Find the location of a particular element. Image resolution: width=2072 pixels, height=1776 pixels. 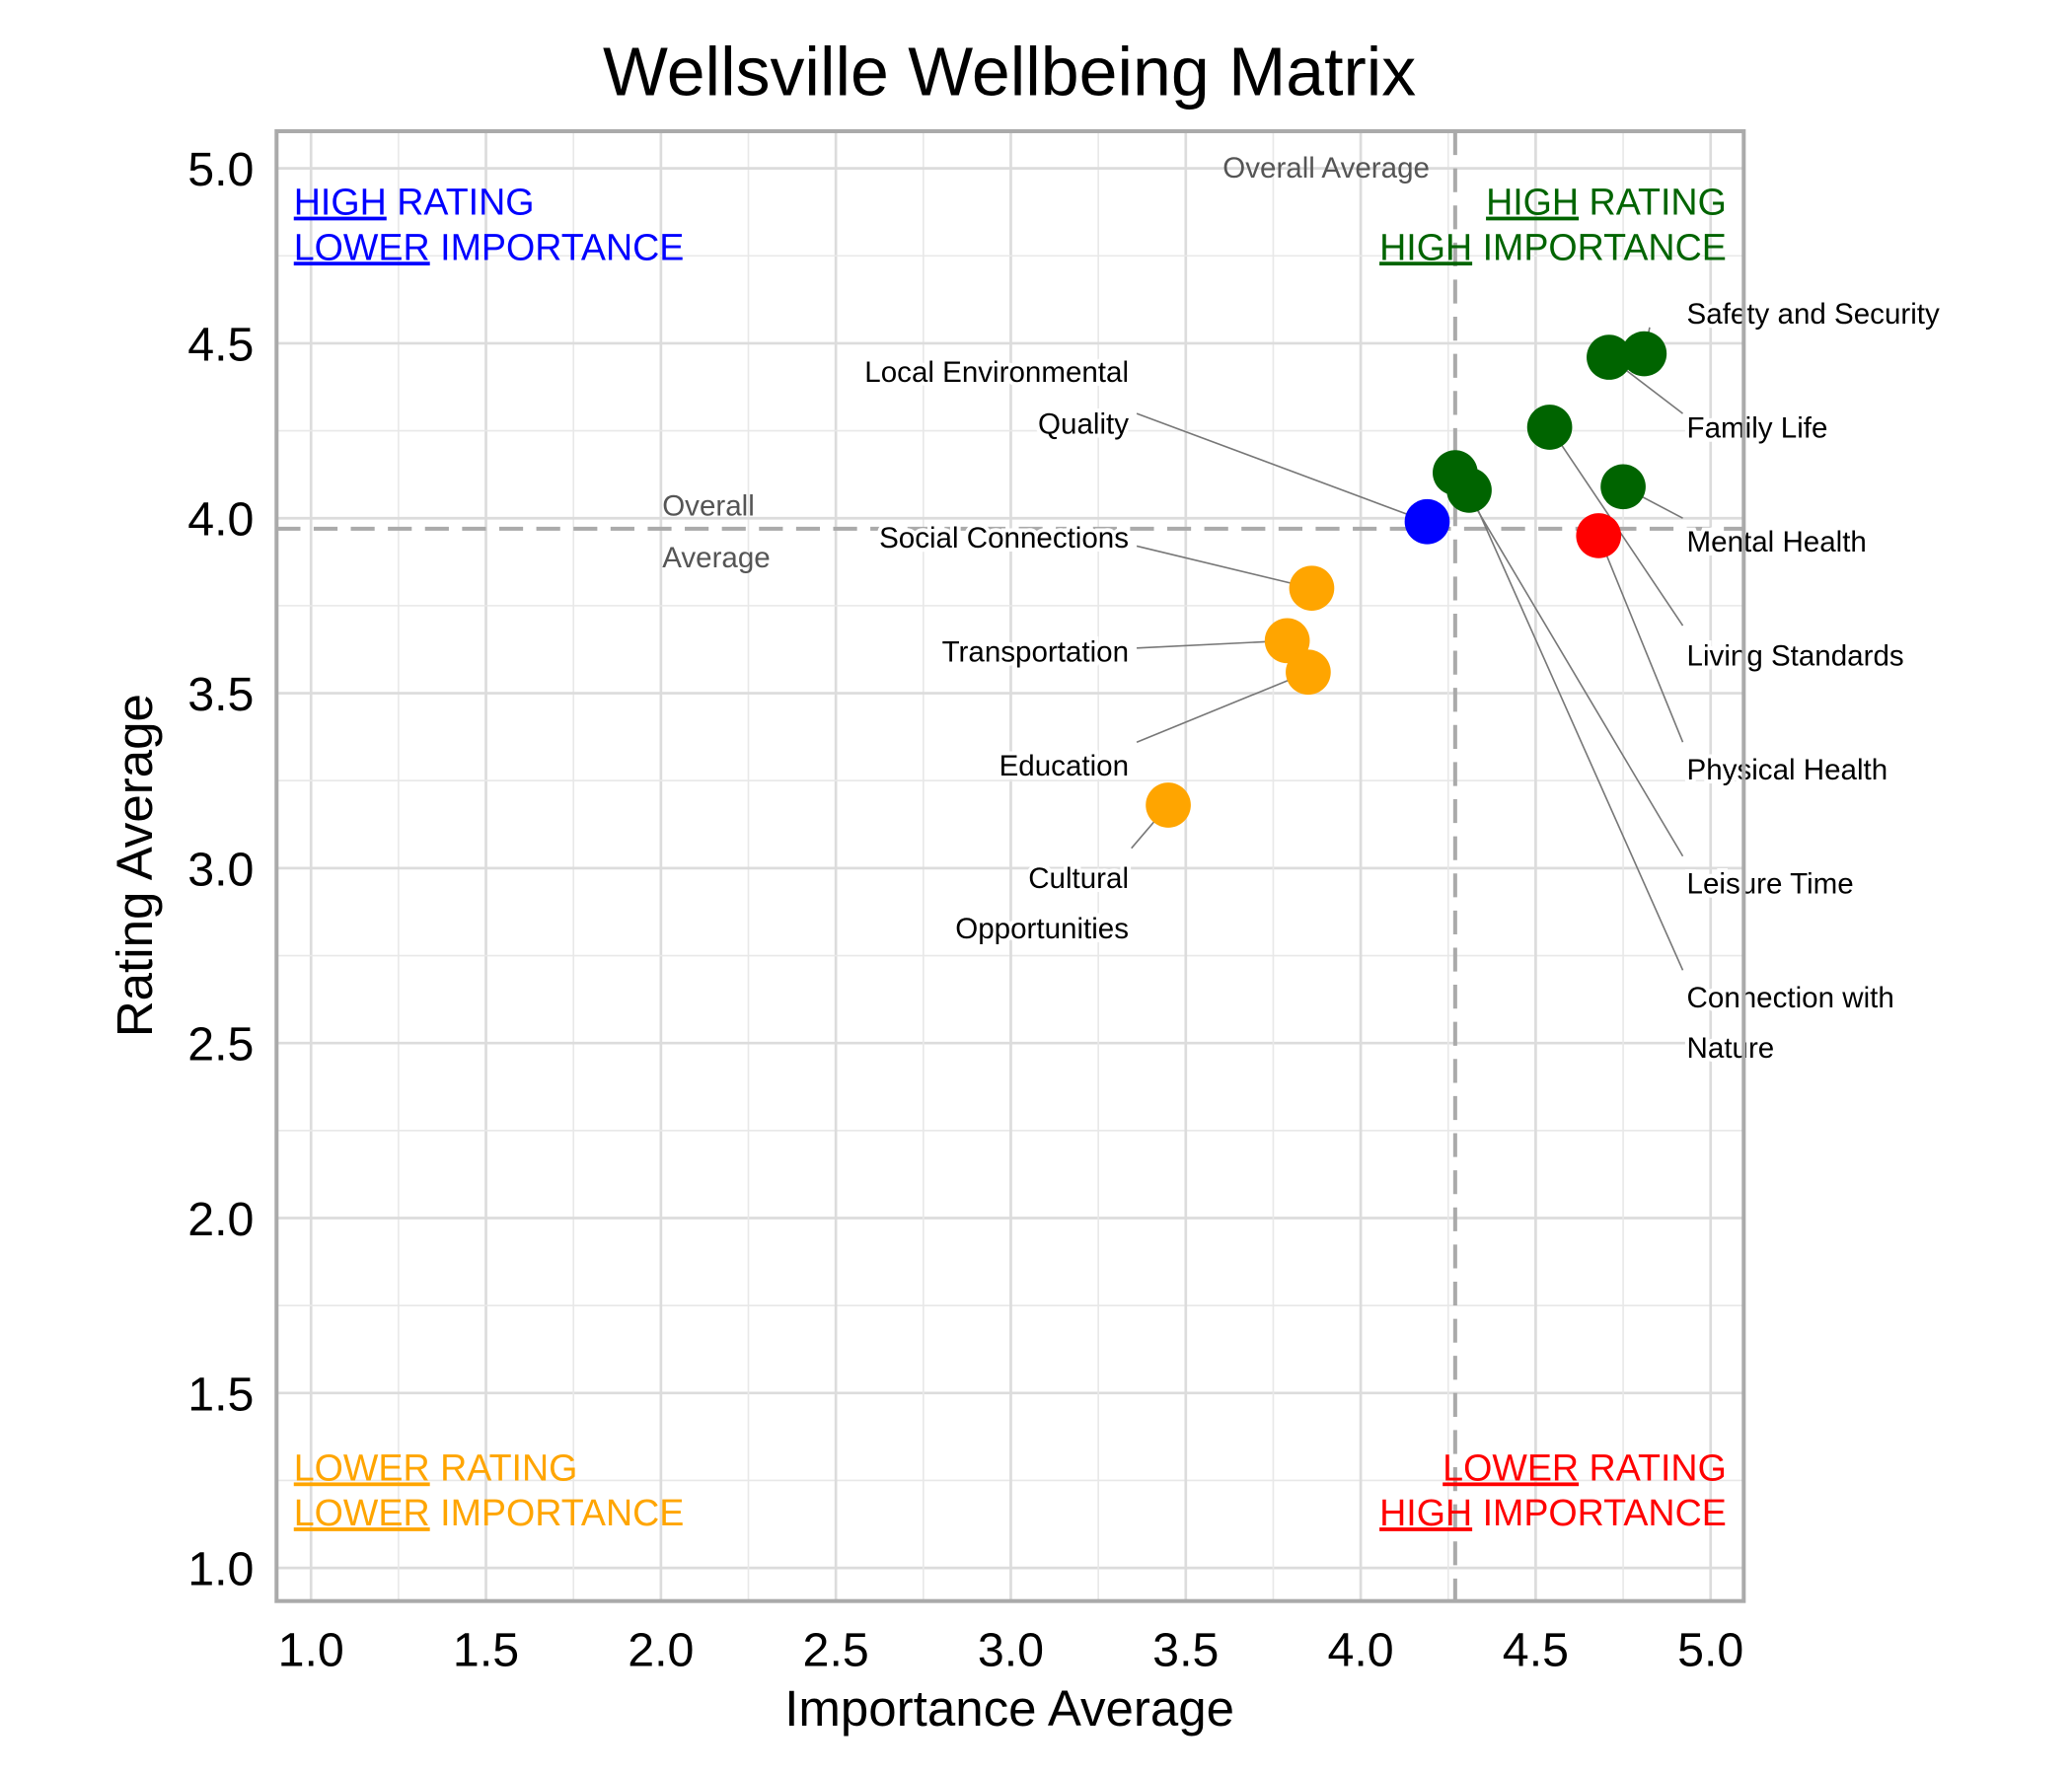

x-axis-label: Importance Average is located at coordinates (1009, 1709).